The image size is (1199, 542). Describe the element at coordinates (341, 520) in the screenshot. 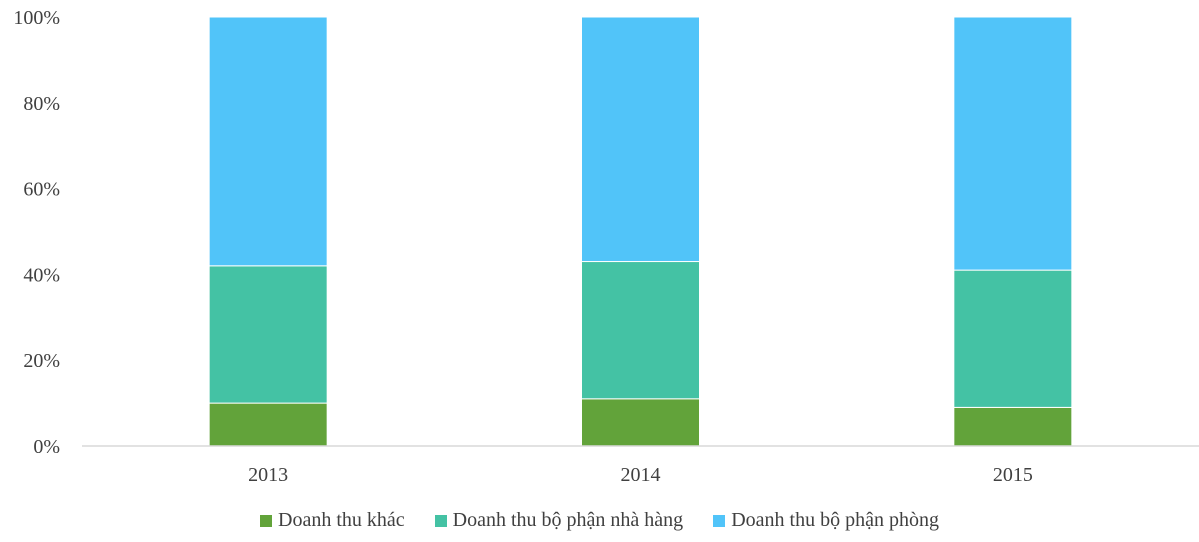

I see `legend-label-other: Doanh thu khác` at that location.